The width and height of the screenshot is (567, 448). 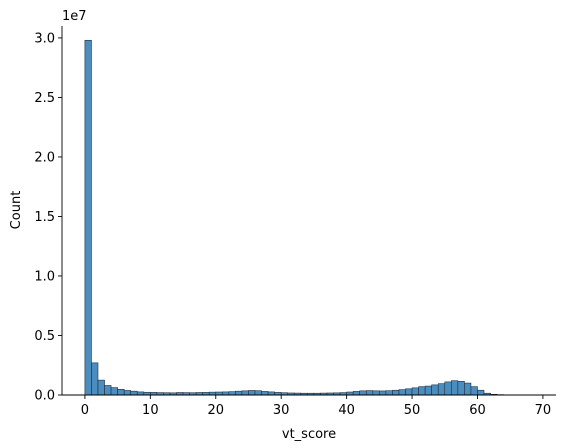 What do you see at coordinates (309, 434) in the screenshot?
I see `x-axis-label: vt_score` at bounding box center [309, 434].